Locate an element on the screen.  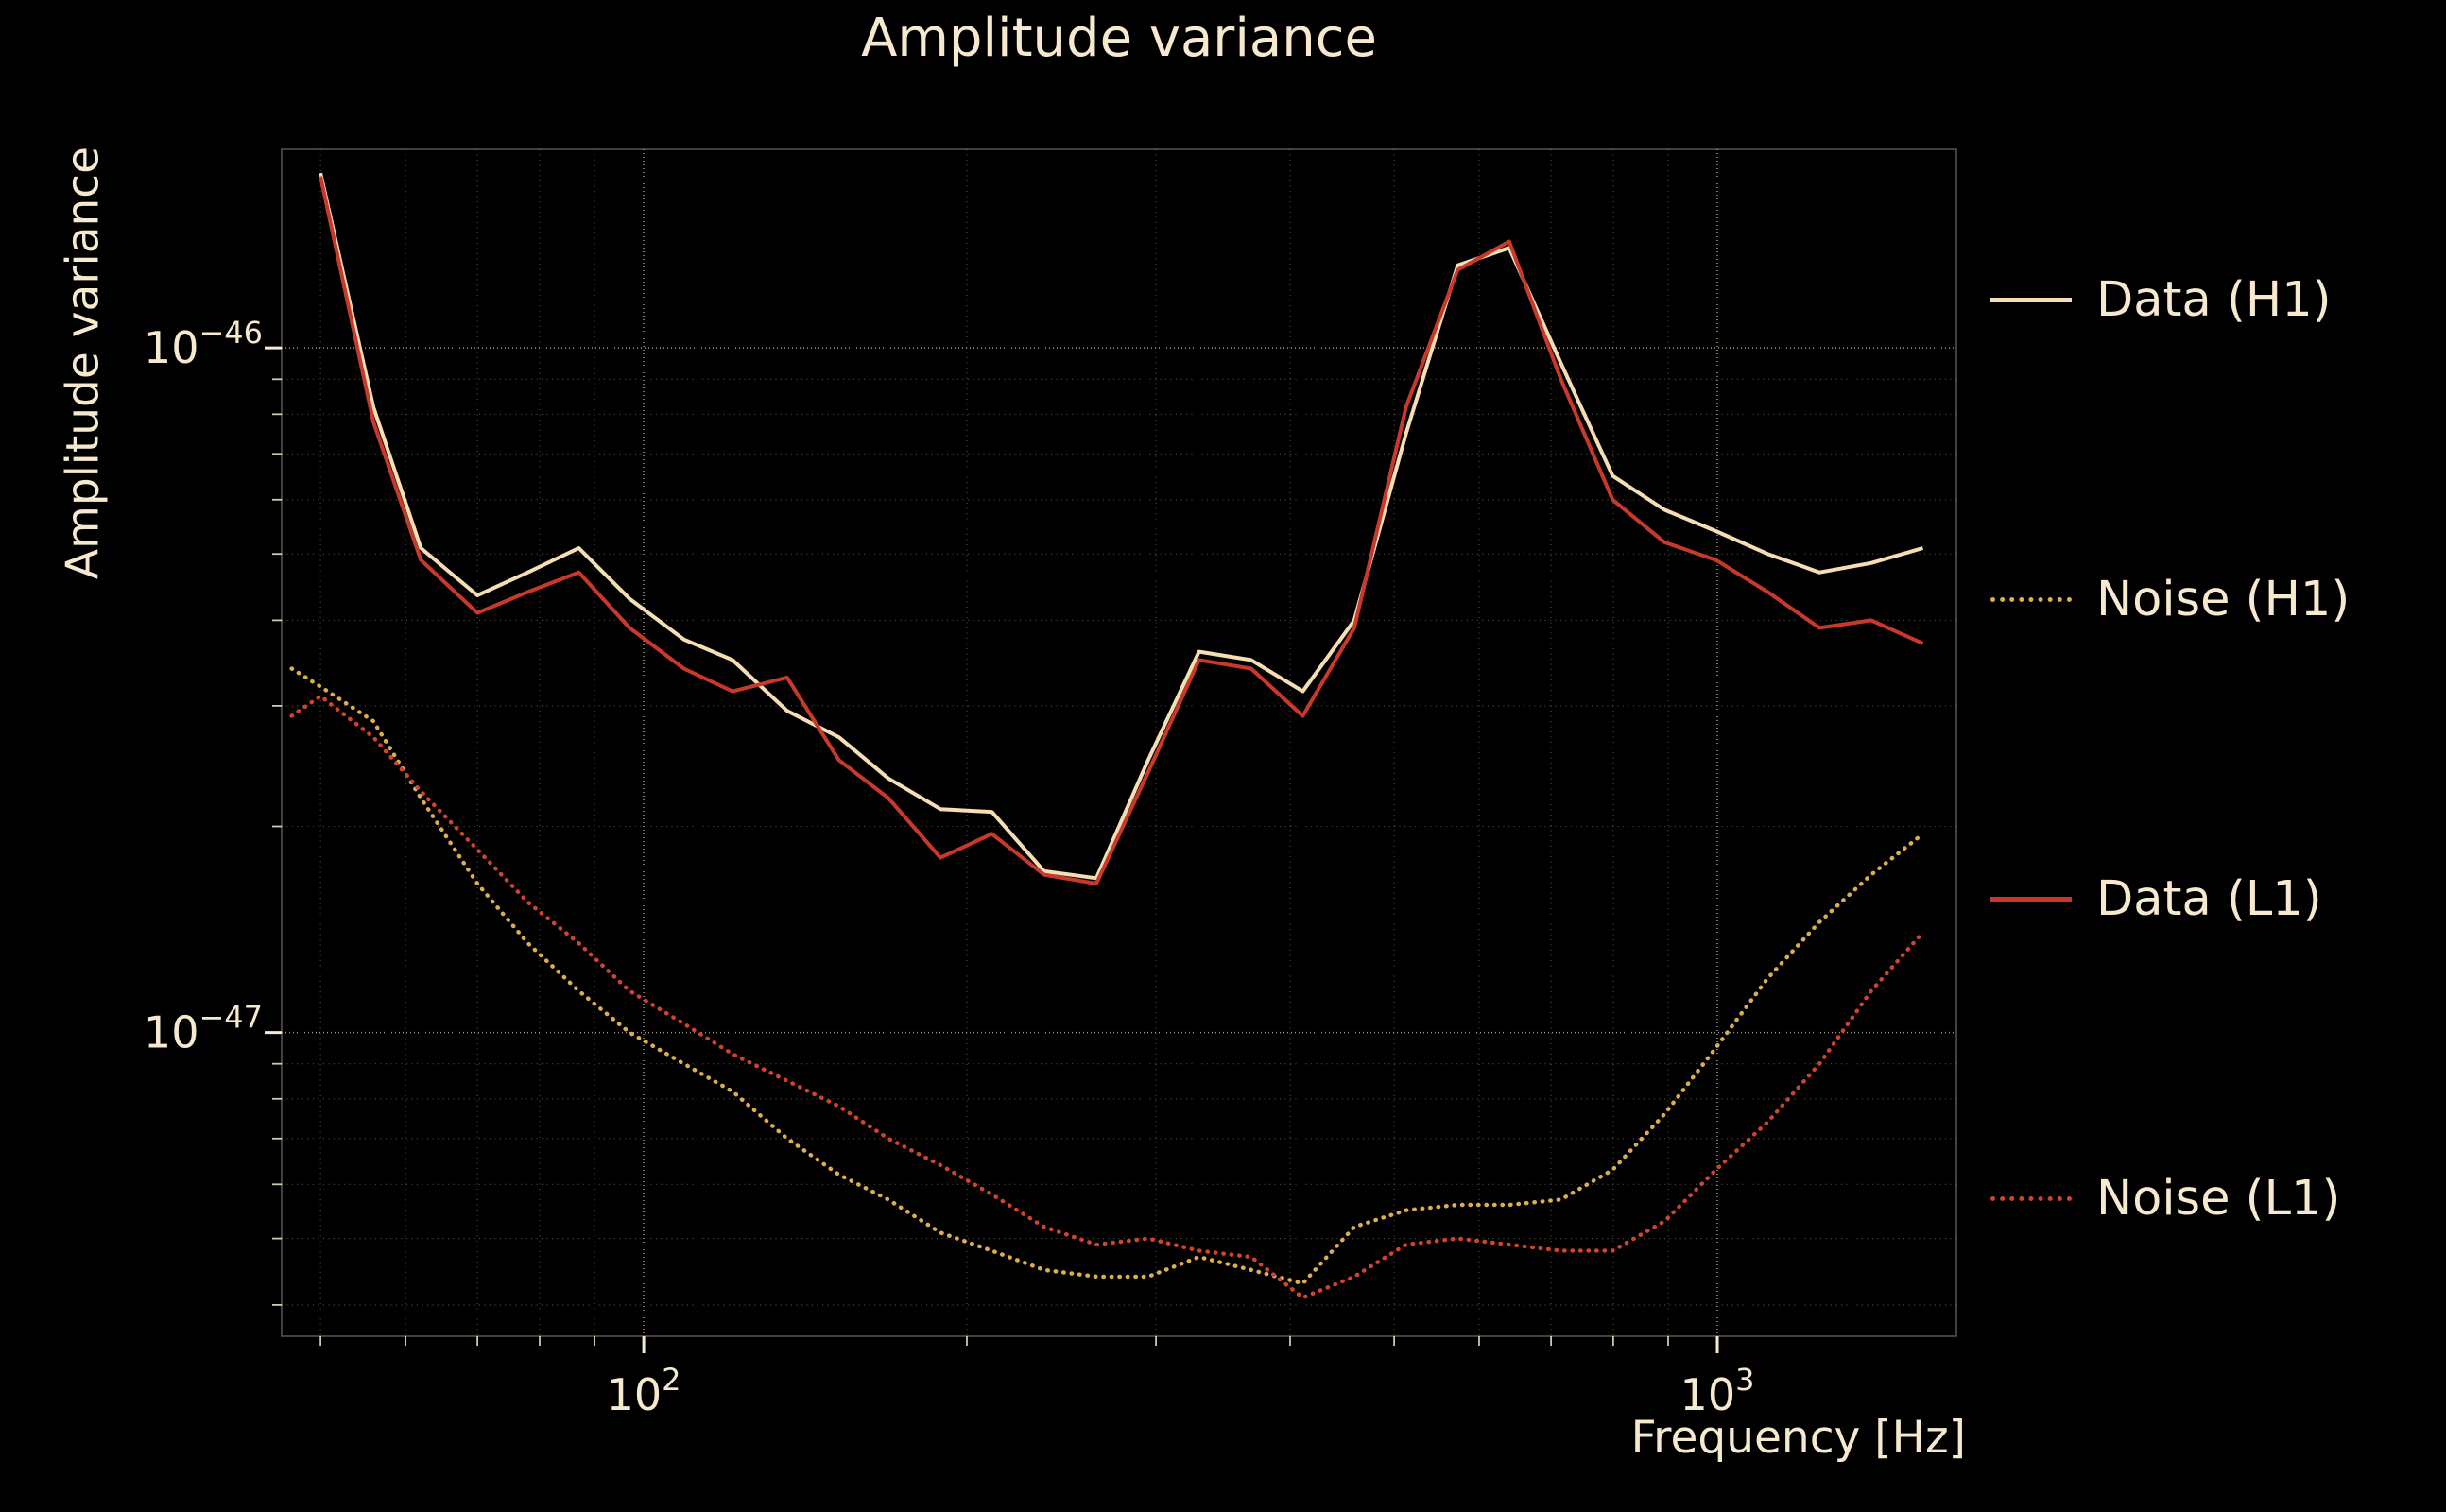
chart-title: Amplitude variance is located at coordinates (1119, 38).